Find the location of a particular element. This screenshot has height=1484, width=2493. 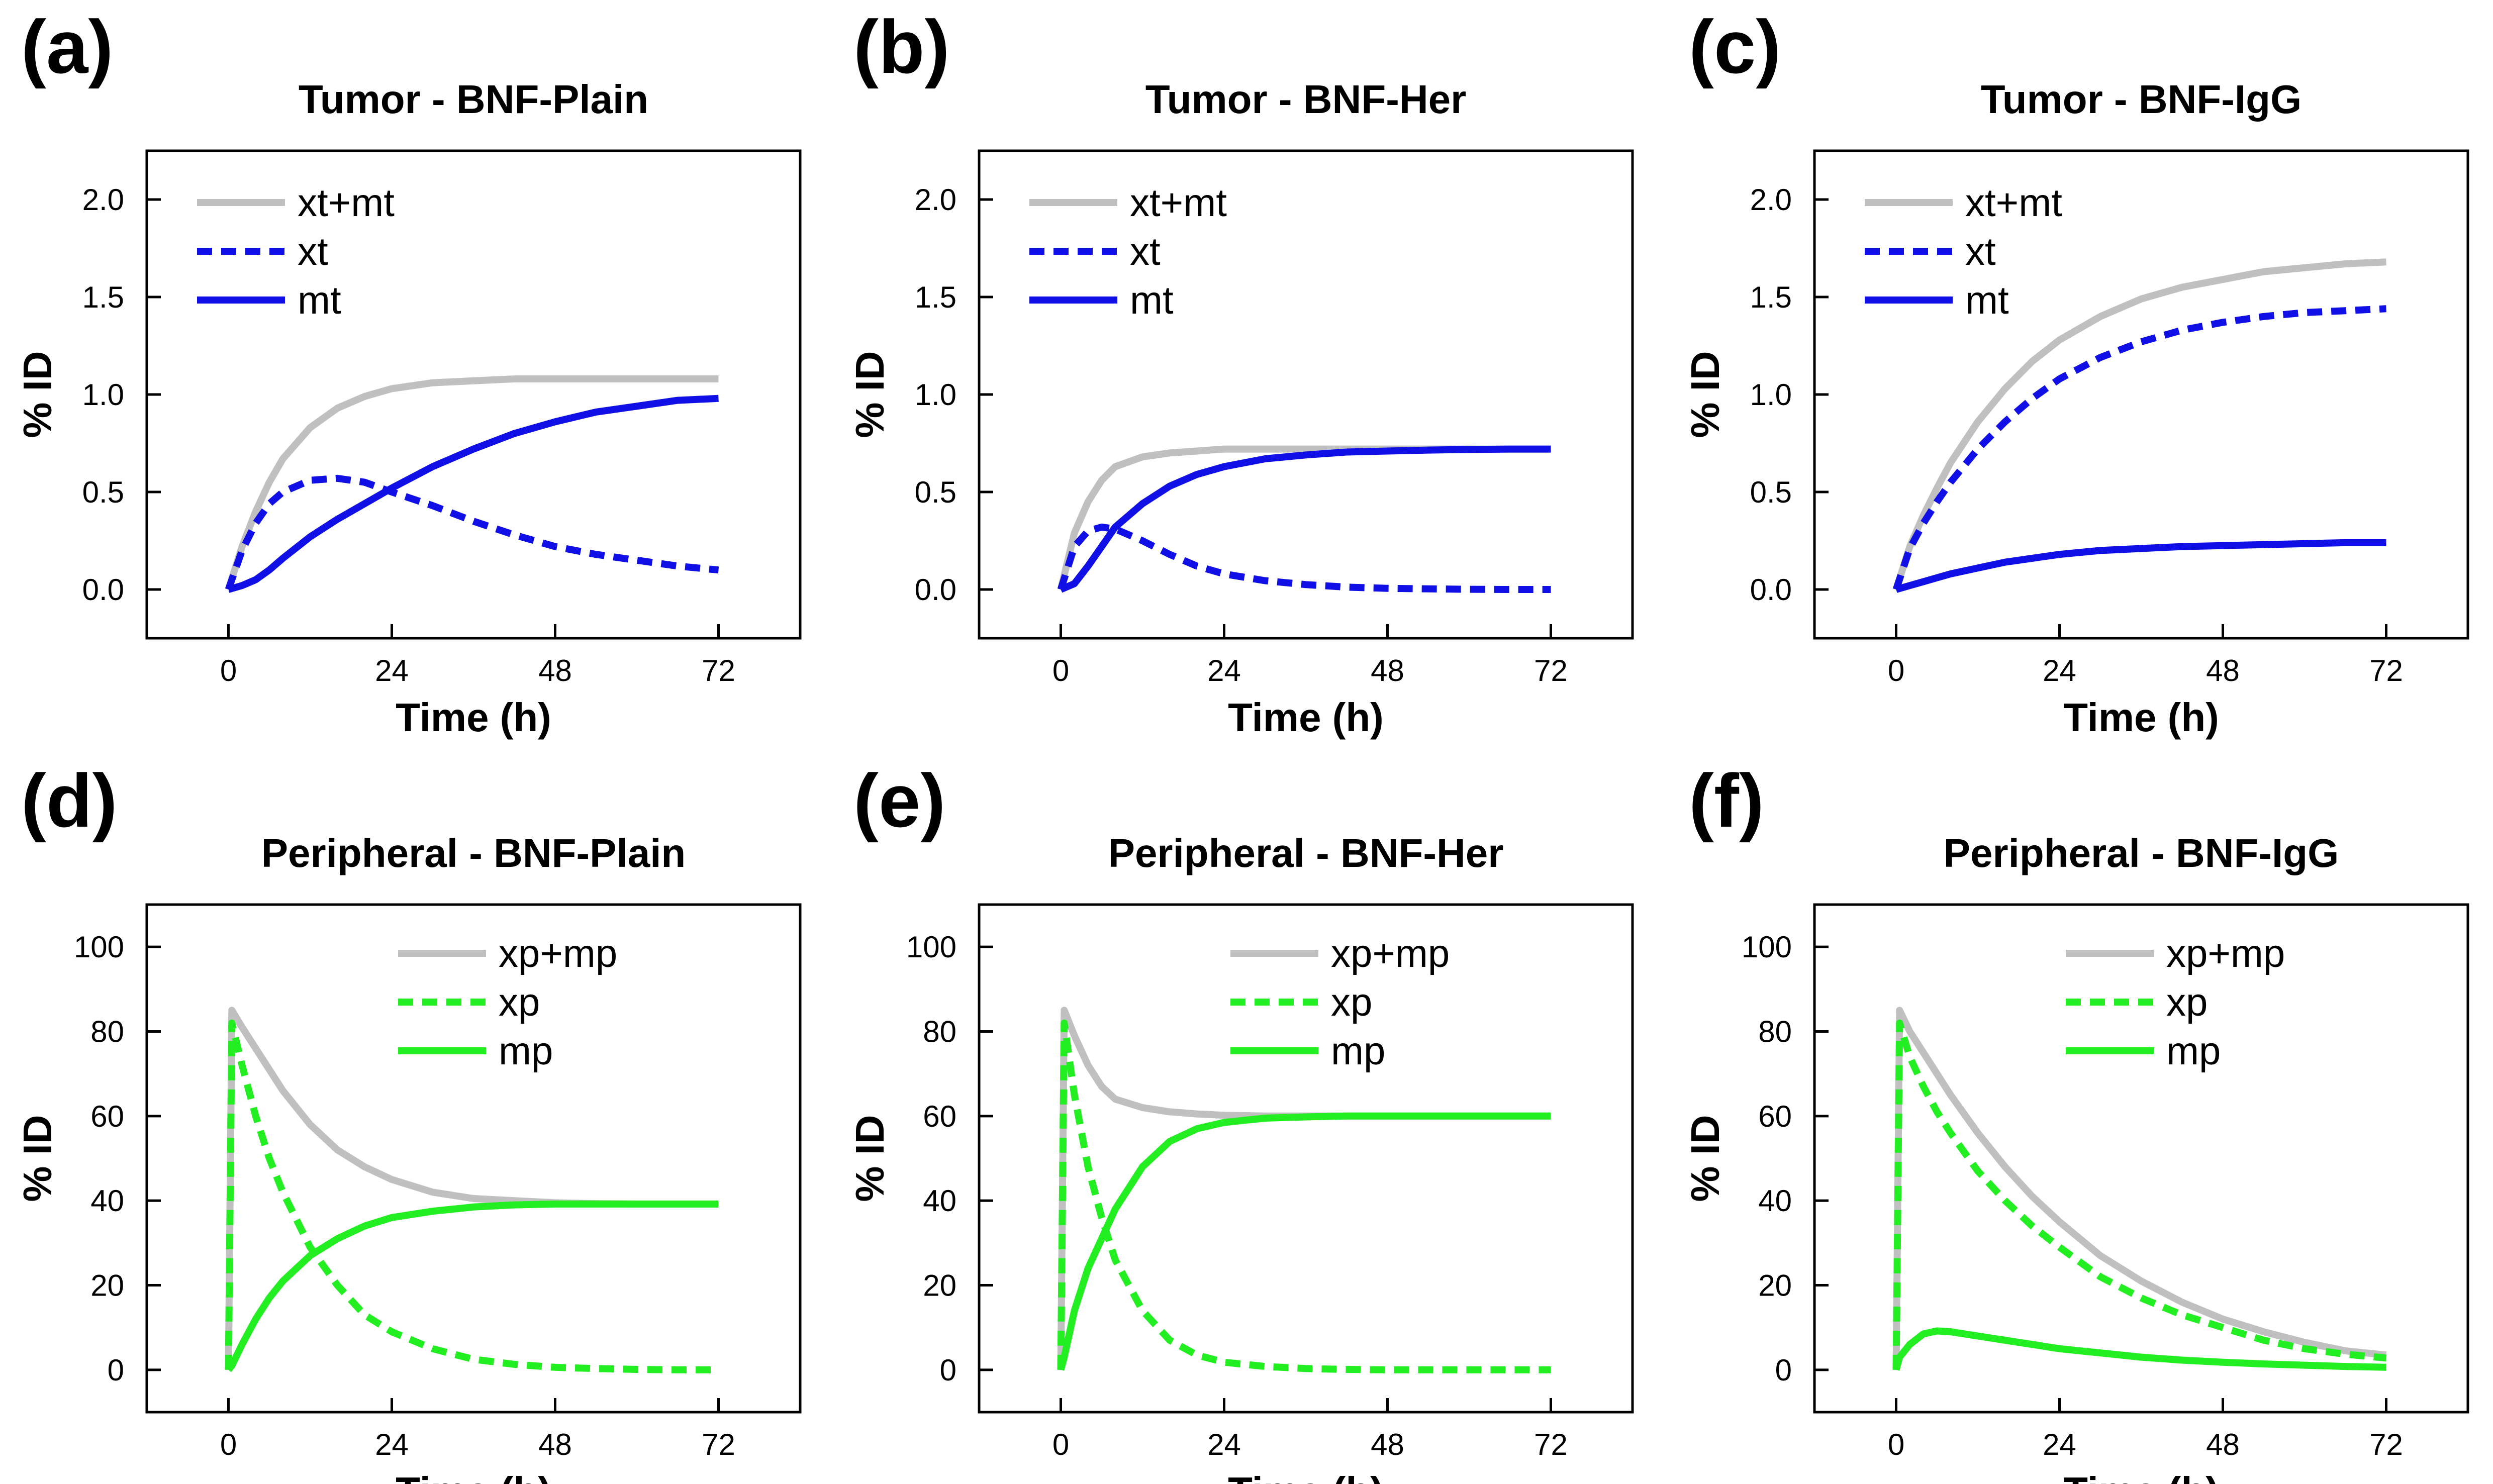

y-tick-label: 1.5 is located at coordinates (1771, 297).